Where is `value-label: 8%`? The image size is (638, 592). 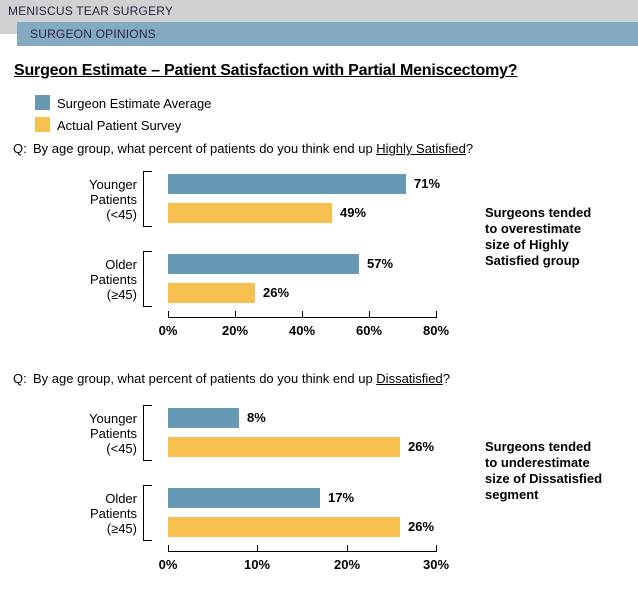 value-label: 8% is located at coordinates (256, 417).